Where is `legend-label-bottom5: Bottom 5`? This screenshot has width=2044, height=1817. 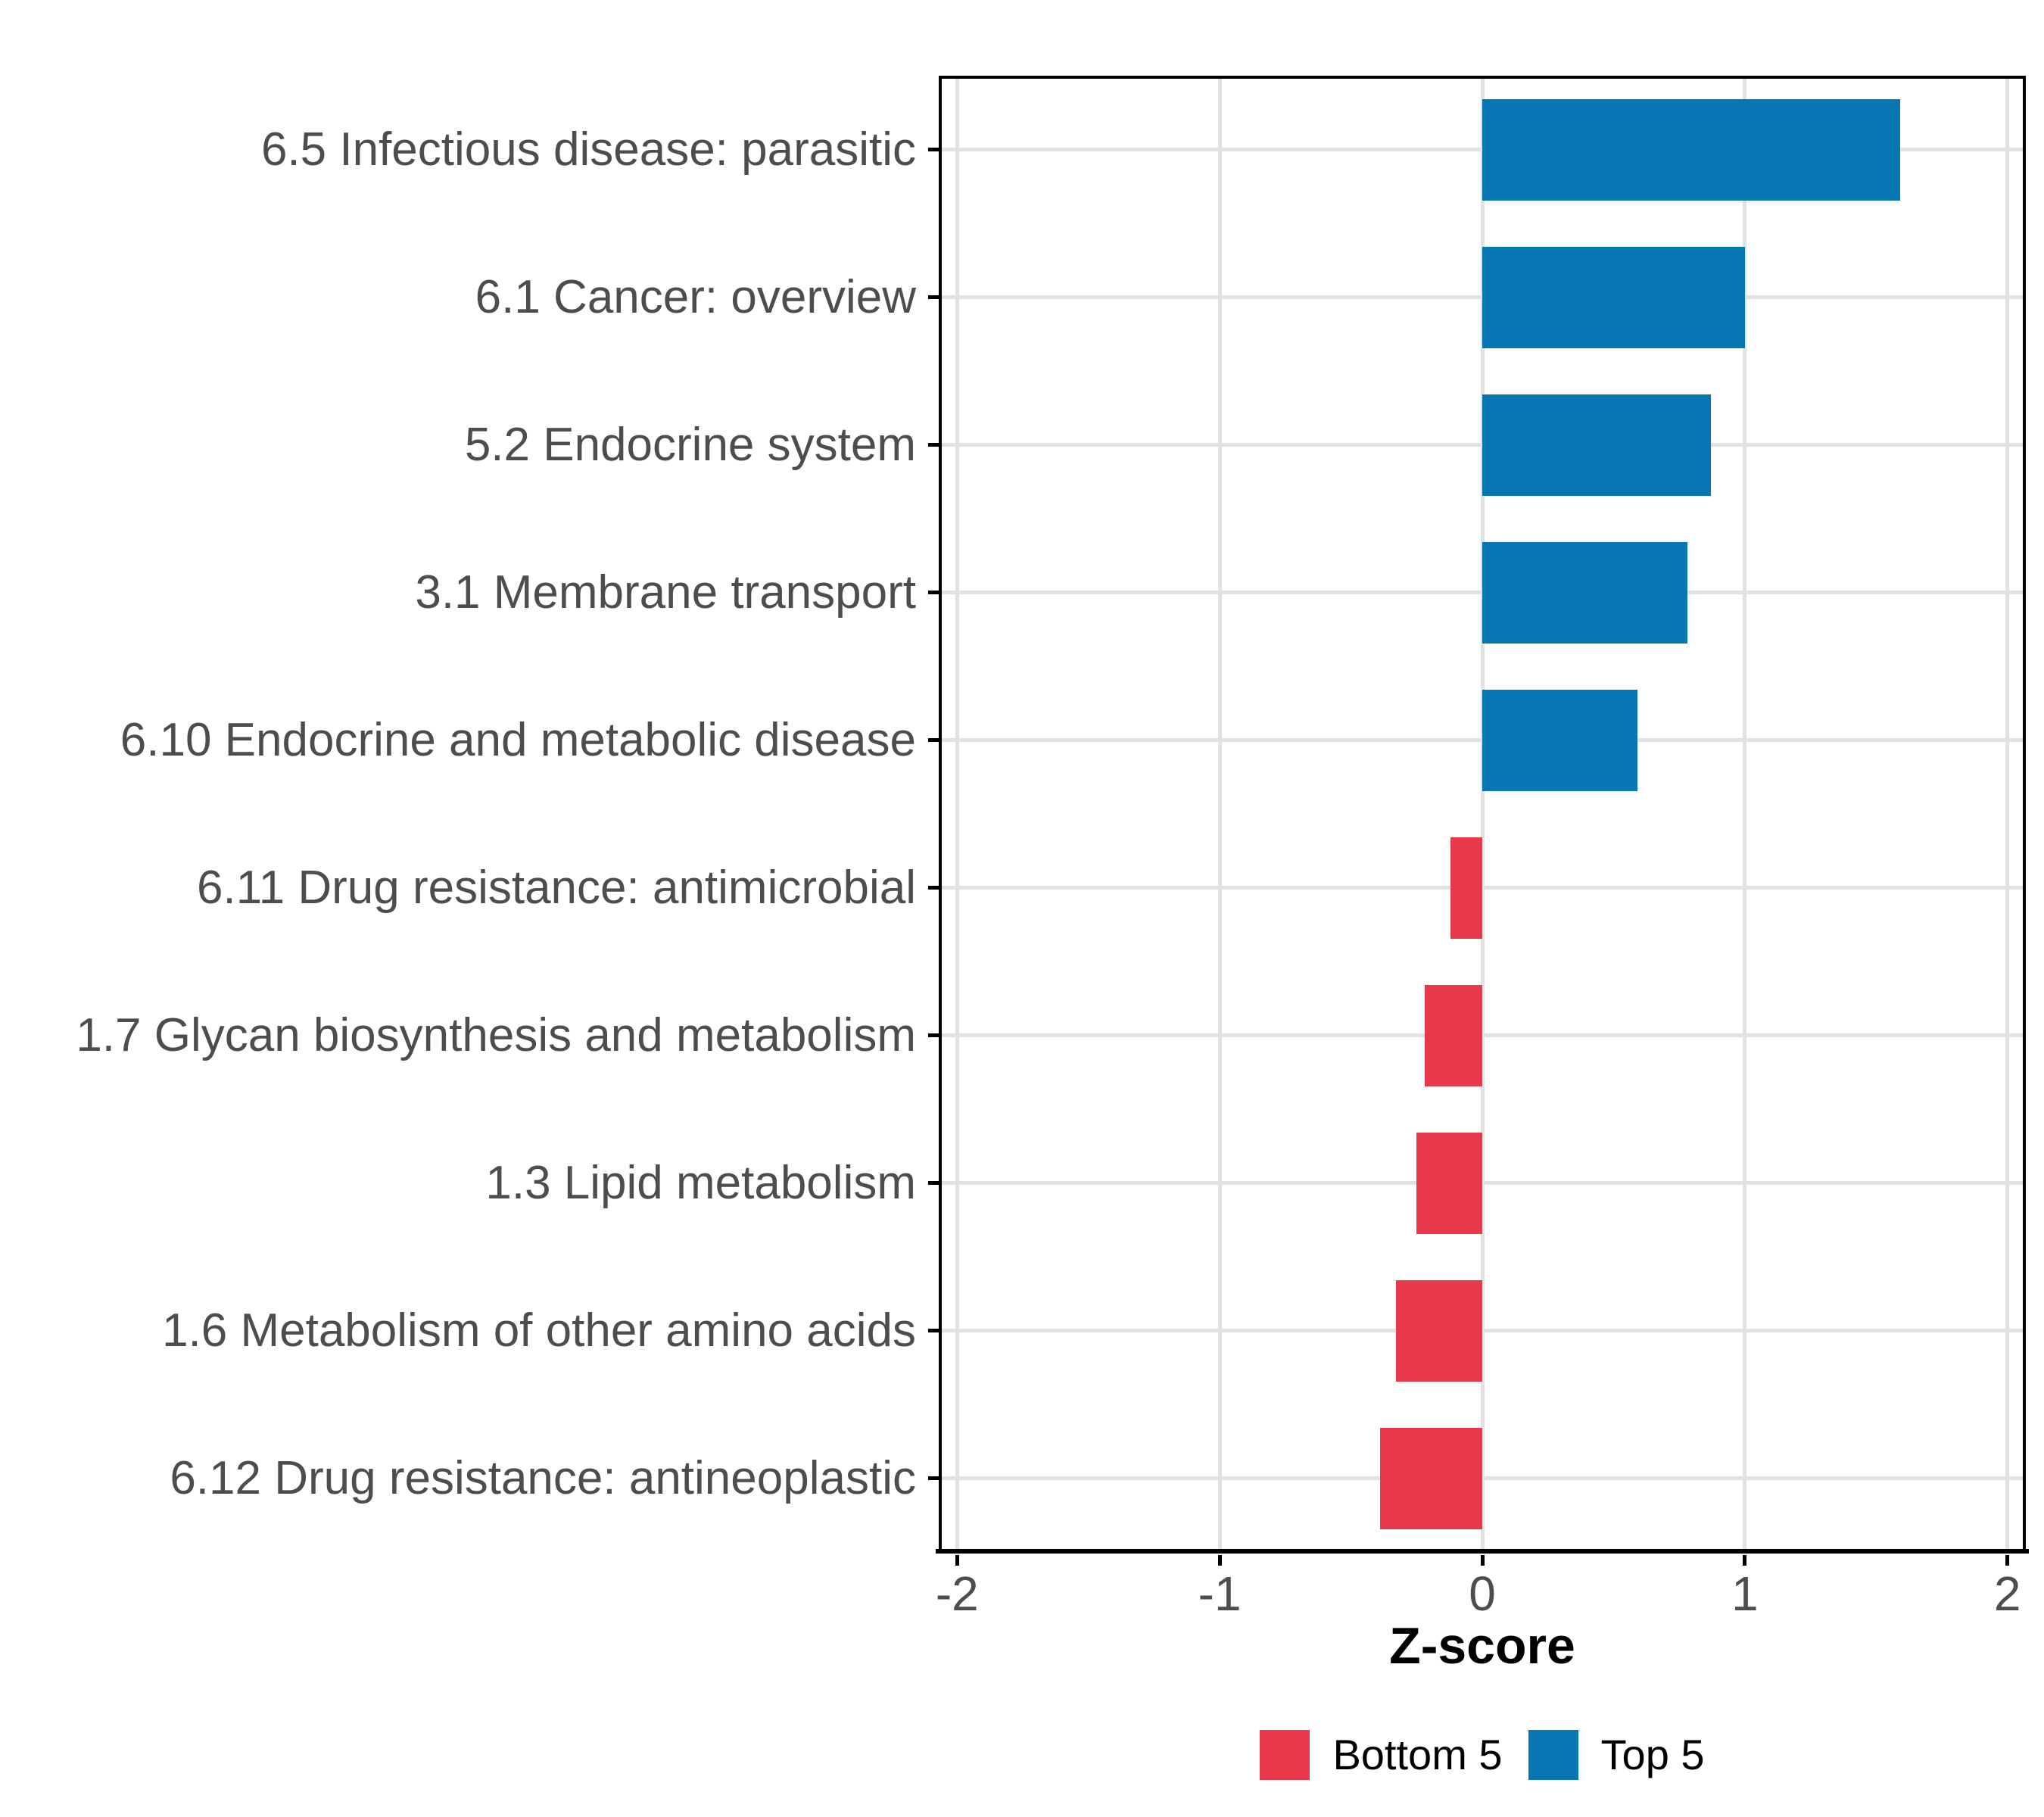
legend-label-bottom5: Bottom 5 is located at coordinates (1418, 1754).